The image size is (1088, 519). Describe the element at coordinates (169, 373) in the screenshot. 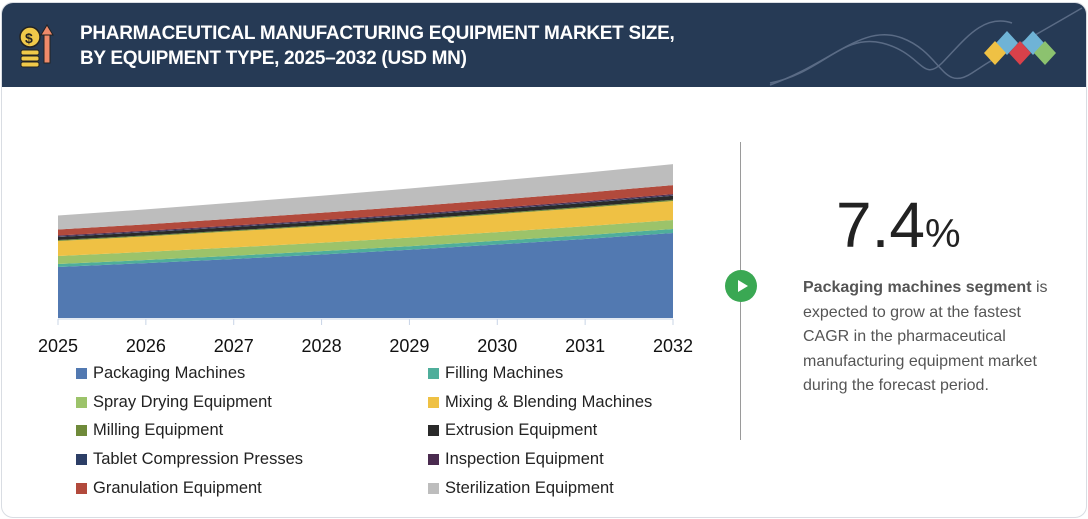

I see `legend-label: Packaging Machines` at that location.